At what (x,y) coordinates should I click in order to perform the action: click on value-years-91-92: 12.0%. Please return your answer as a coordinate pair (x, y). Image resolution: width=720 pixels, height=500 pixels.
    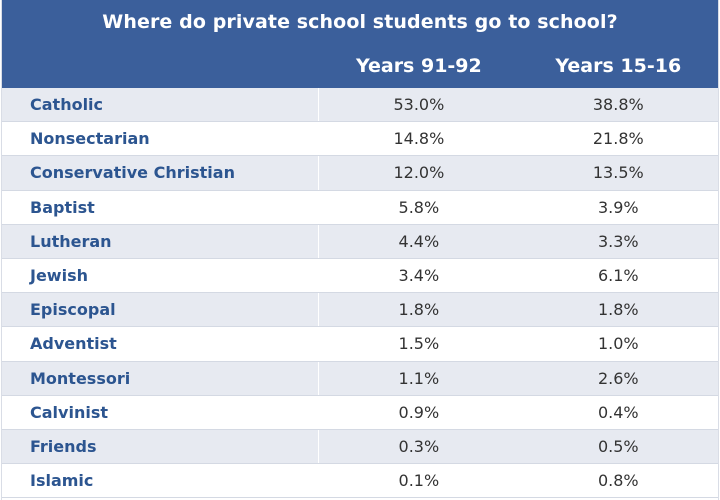
    Looking at the image, I should click on (419, 173).